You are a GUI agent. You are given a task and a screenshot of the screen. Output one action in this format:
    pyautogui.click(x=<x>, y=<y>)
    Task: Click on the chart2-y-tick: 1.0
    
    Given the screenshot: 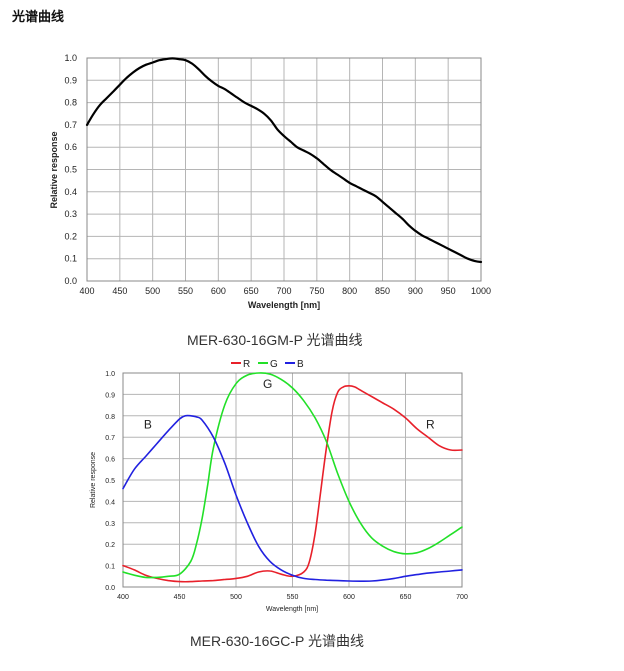 What is the action you would take?
    pyautogui.click(x=110, y=374)
    